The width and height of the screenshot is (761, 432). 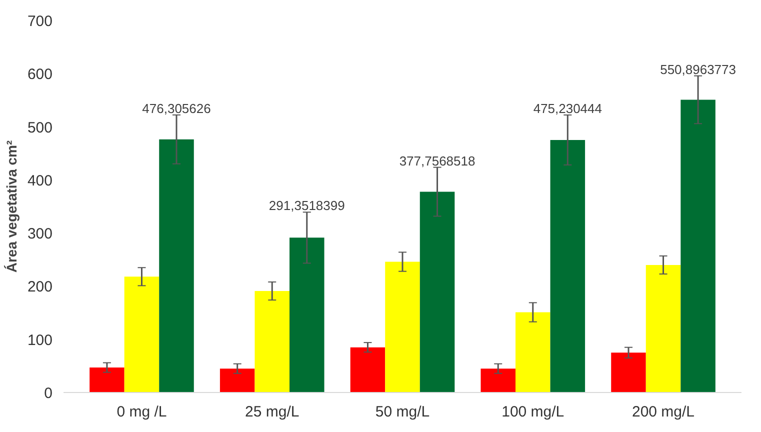 What do you see at coordinates (533, 412) in the screenshot?
I see `x-tick-label: 100 mg/L` at bounding box center [533, 412].